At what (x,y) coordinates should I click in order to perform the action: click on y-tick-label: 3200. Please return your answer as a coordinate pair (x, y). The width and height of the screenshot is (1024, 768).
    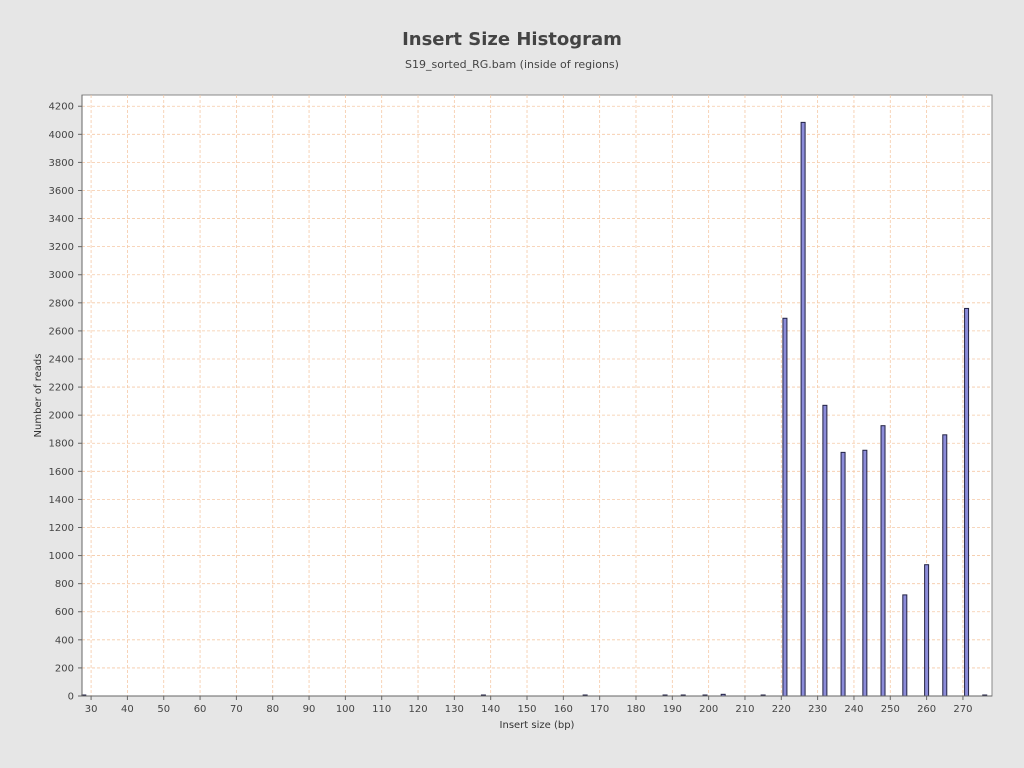
    Looking at the image, I should click on (61, 247).